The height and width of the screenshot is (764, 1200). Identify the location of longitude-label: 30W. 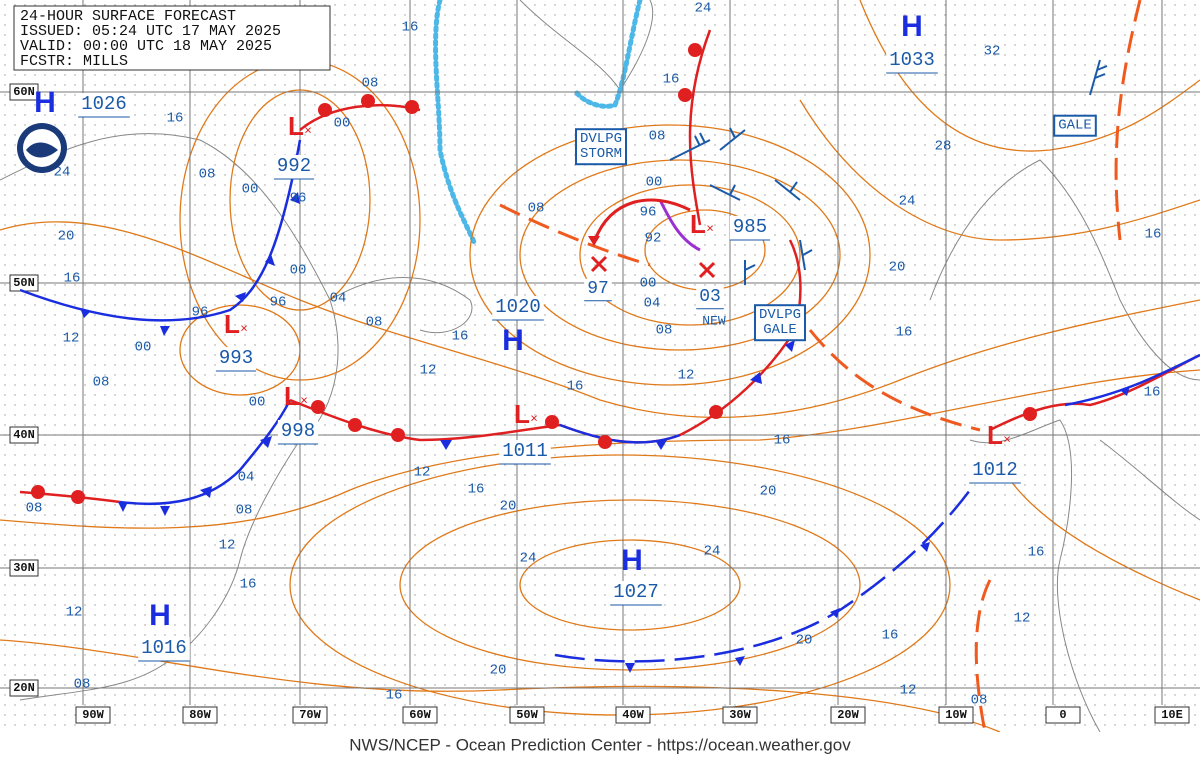
(740, 715).